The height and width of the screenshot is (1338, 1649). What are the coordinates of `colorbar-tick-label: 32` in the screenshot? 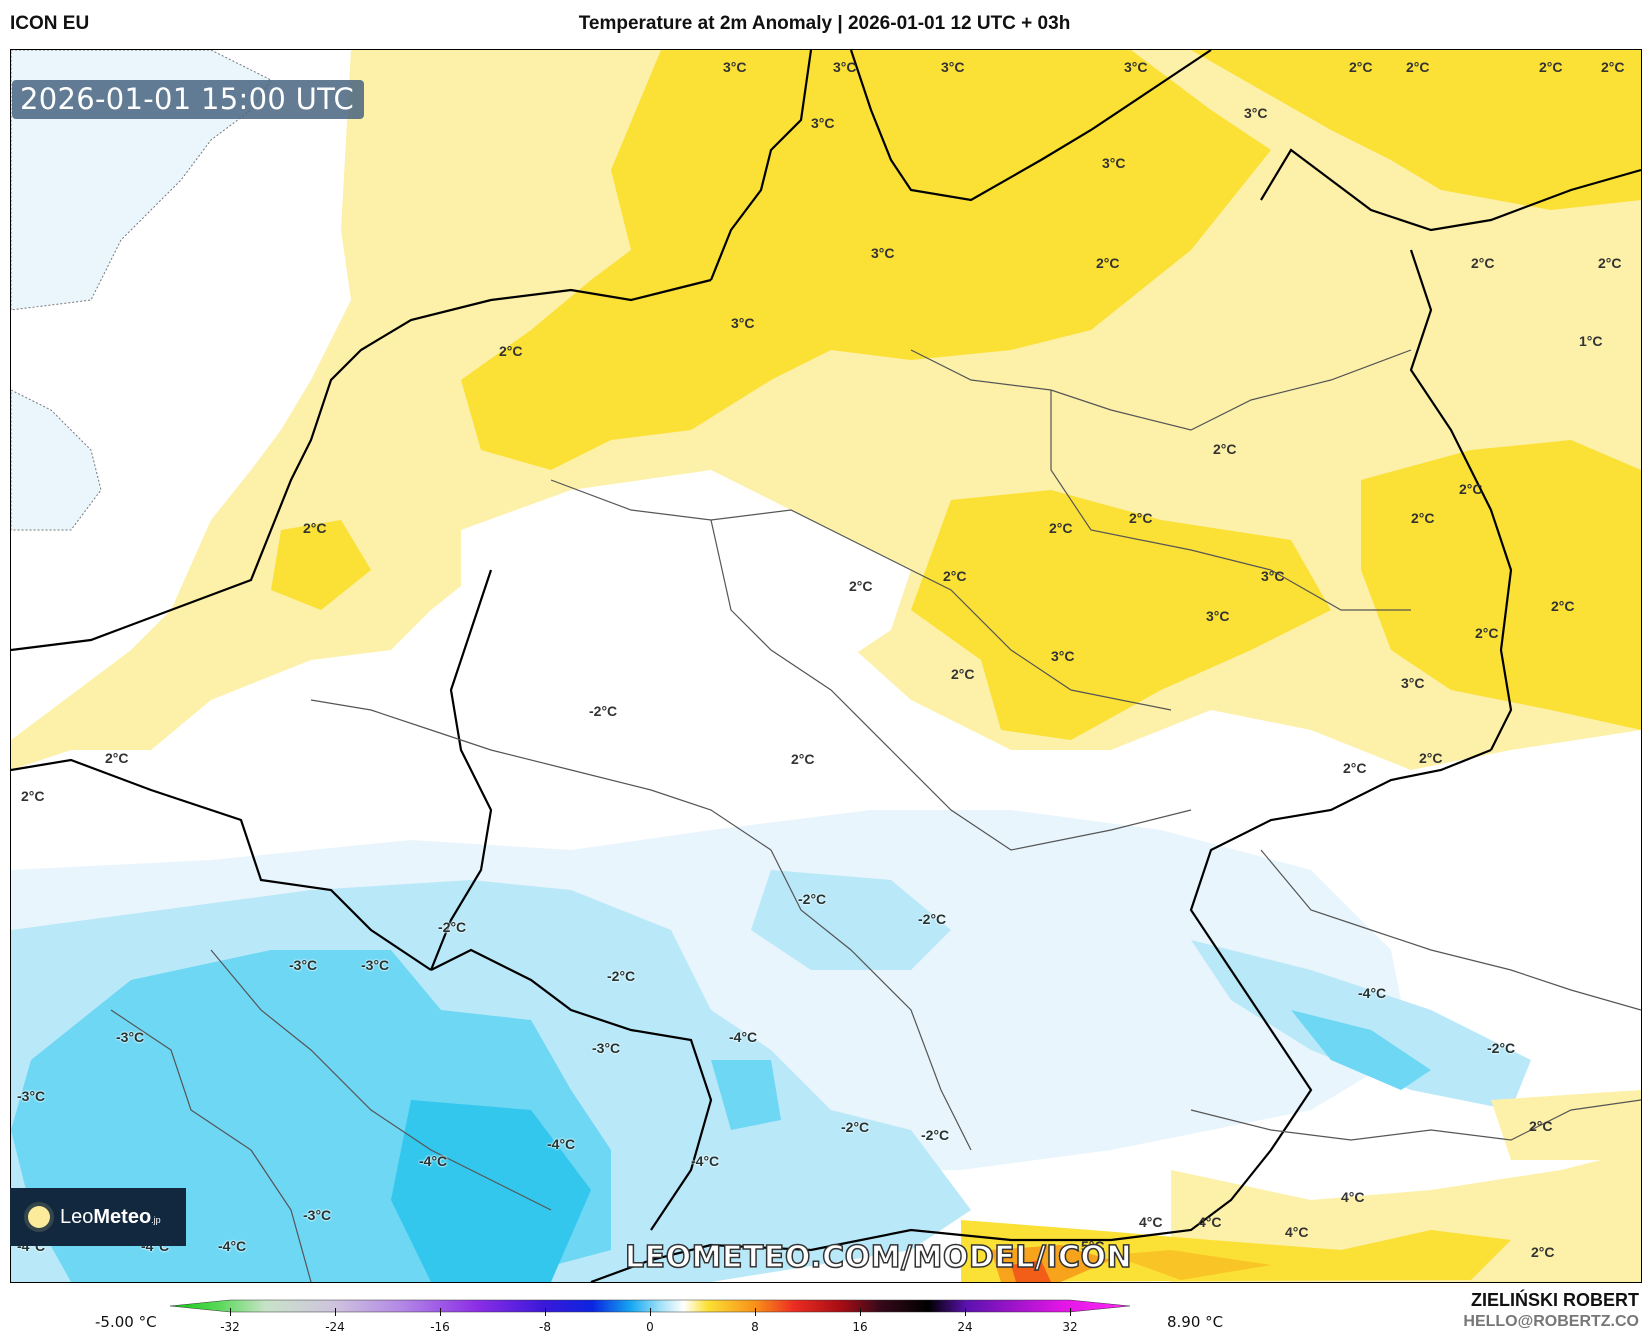 It's located at (1070, 1327).